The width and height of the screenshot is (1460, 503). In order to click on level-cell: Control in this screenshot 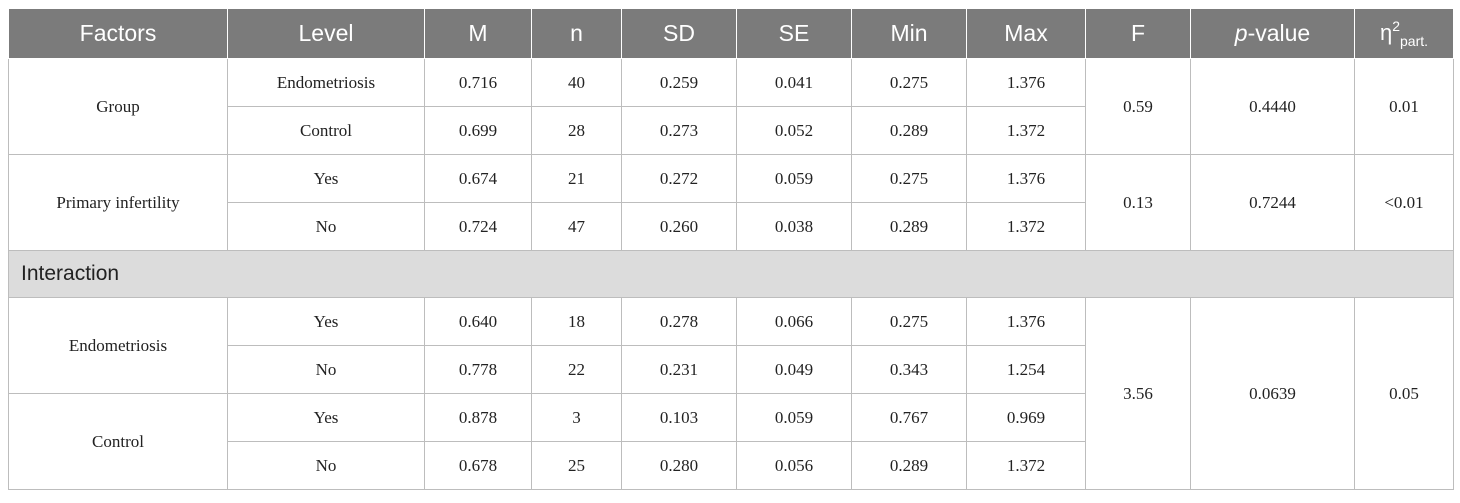, I will do `click(326, 130)`.